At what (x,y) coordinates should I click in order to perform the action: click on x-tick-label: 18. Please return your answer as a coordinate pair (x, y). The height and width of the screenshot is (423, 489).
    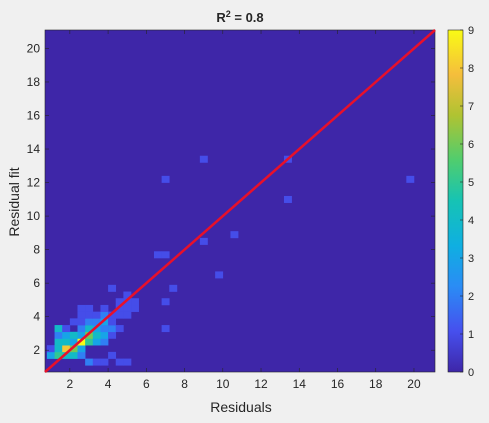
    Looking at the image, I should click on (376, 384).